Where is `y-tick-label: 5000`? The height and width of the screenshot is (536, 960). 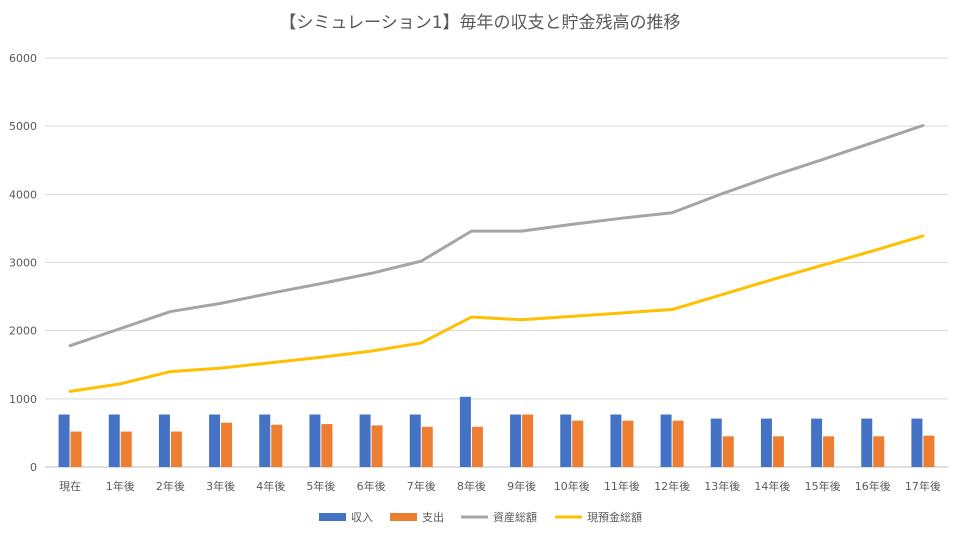
y-tick-label: 5000 is located at coordinates (23, 126).